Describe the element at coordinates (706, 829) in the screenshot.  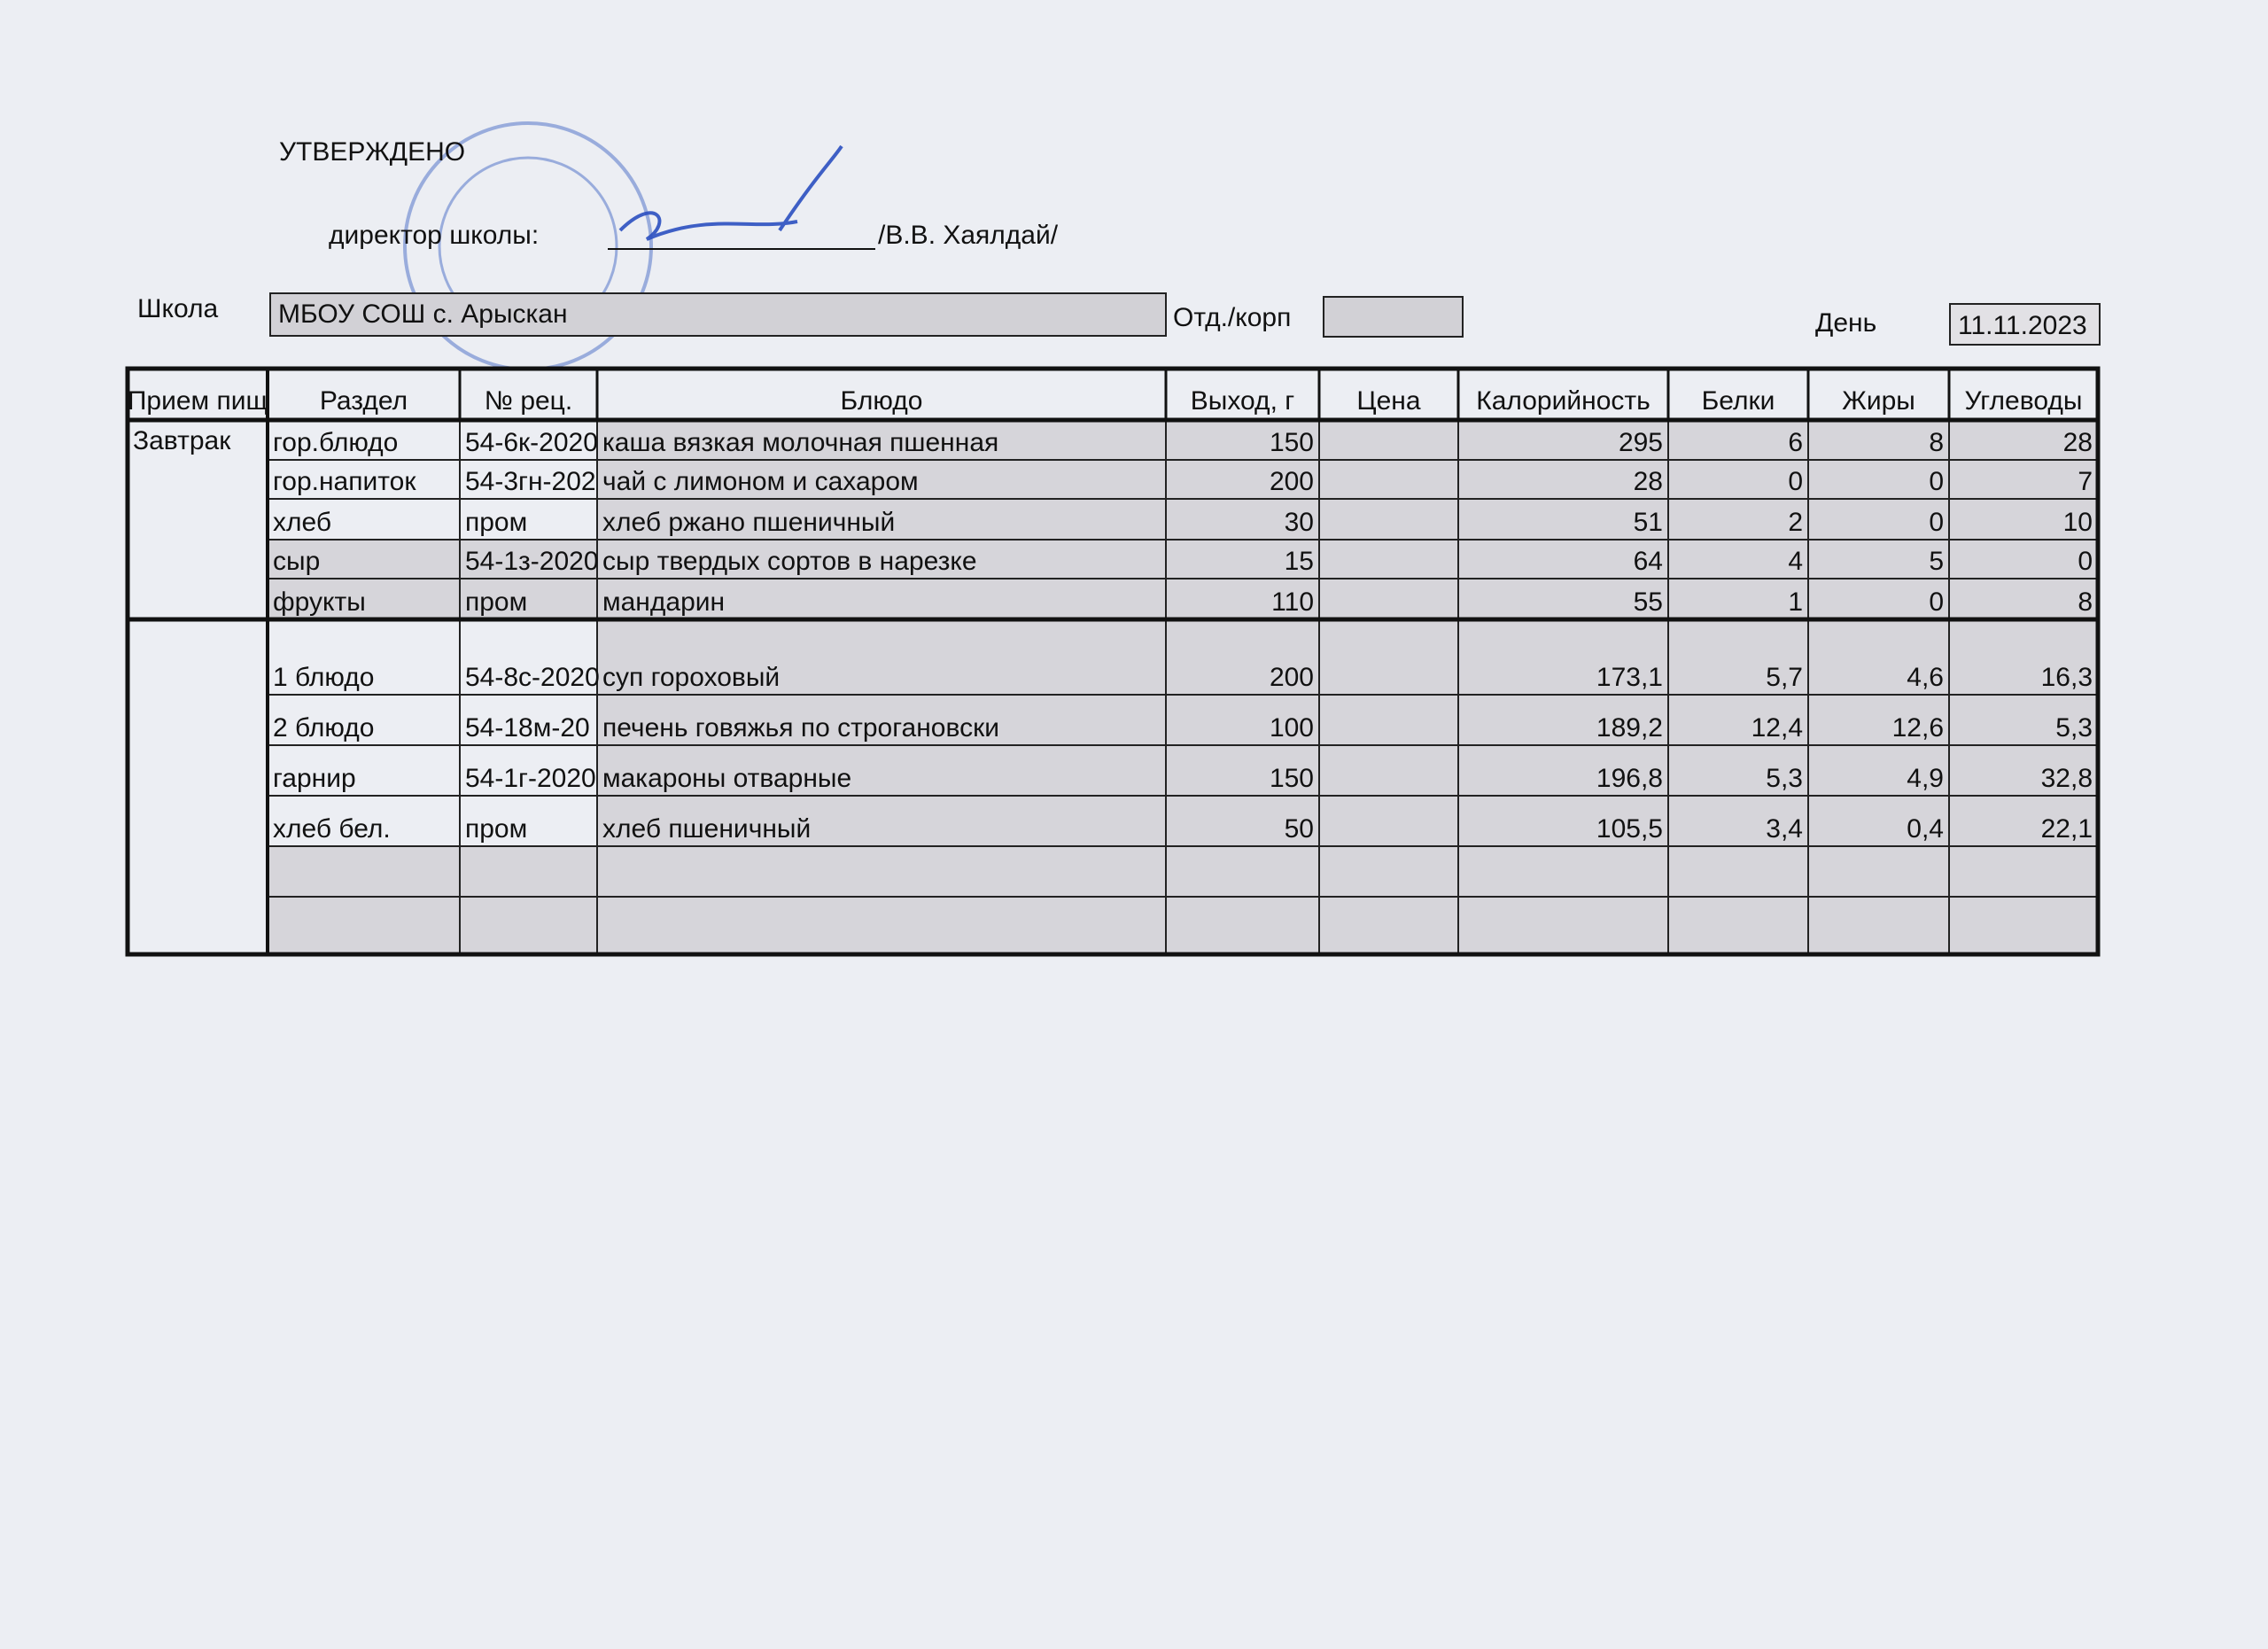
I see `text-cell: хлеб пшеничный` at that location.